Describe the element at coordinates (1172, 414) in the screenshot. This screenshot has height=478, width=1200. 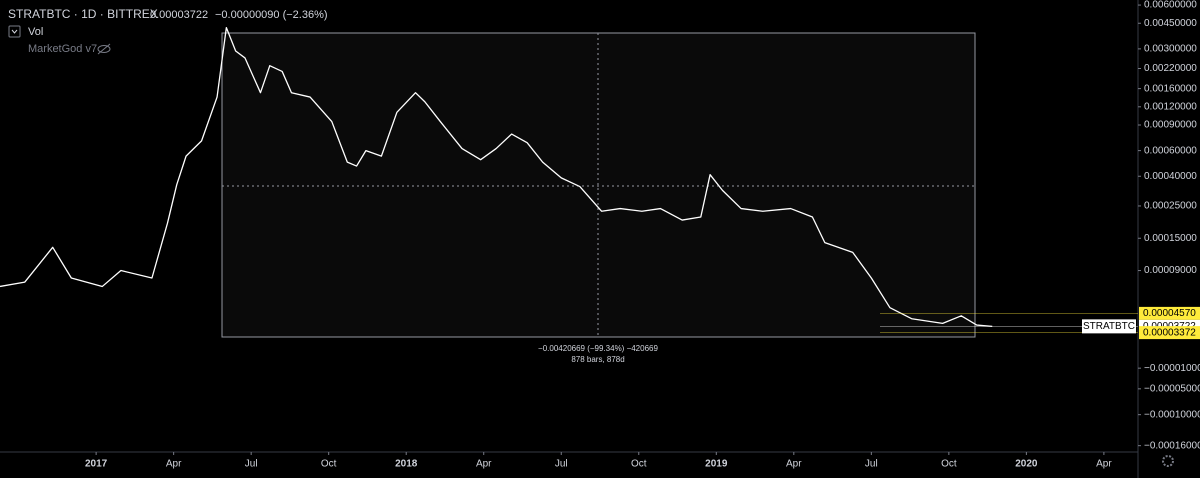
I see `y2-tick-label: −0.00010000` at that location.